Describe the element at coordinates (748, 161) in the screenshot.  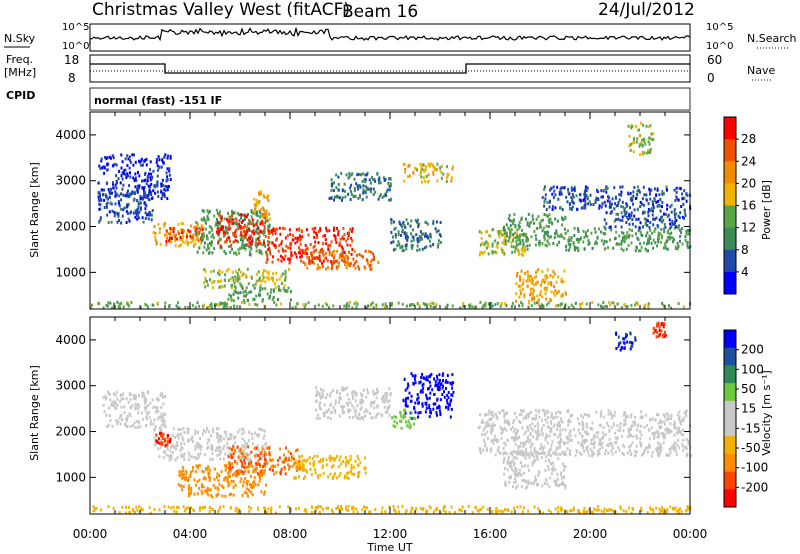
I see `colorbar-tick-label: 24` at that location.